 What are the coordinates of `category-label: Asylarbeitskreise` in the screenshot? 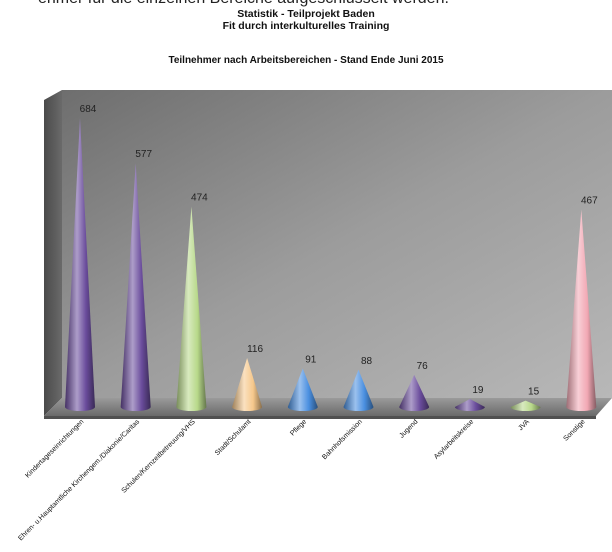 It's located at (454, 439).